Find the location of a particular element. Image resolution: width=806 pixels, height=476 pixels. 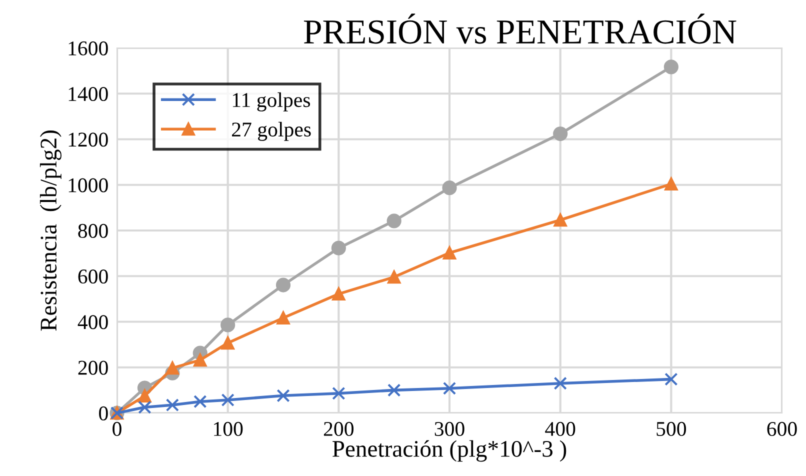

x-tick-label: 300 is located at coordinates (449, 429).